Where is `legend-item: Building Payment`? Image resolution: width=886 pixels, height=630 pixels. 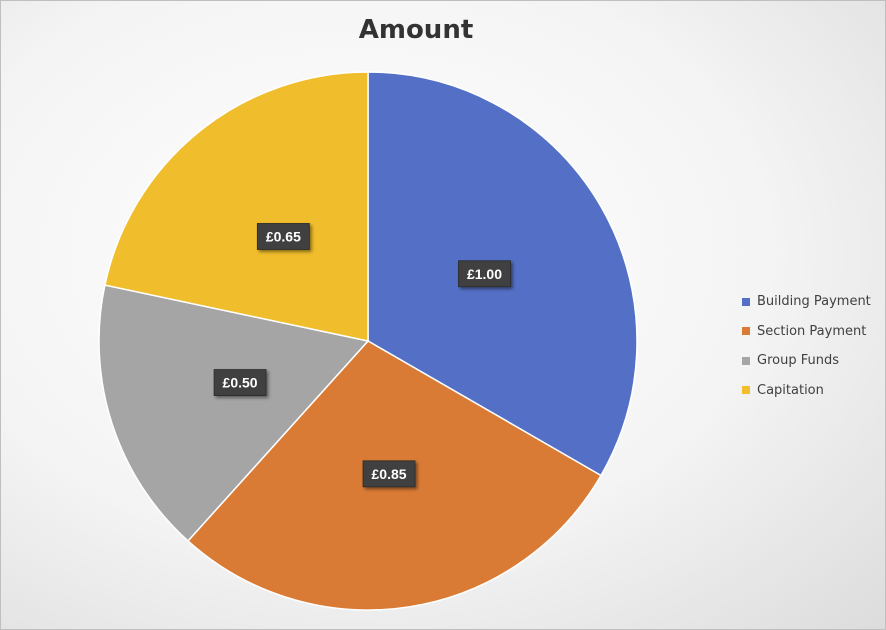
legend-item: Building Payment is located at coordinates (806, 302).